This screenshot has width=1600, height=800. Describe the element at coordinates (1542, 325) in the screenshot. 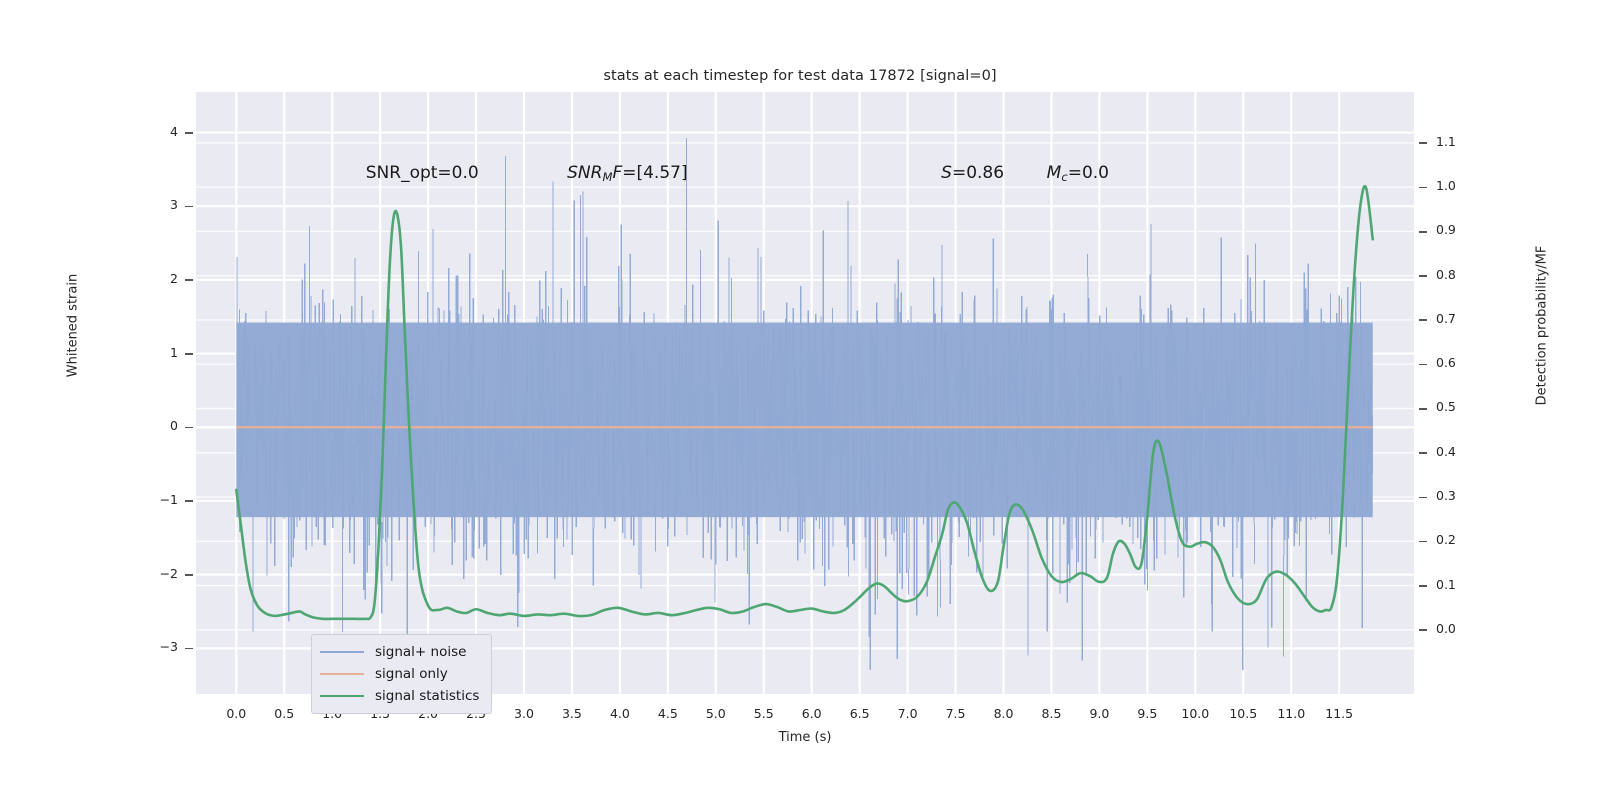

I see `y-axis-right-label: Detection probability/MF` at that location.